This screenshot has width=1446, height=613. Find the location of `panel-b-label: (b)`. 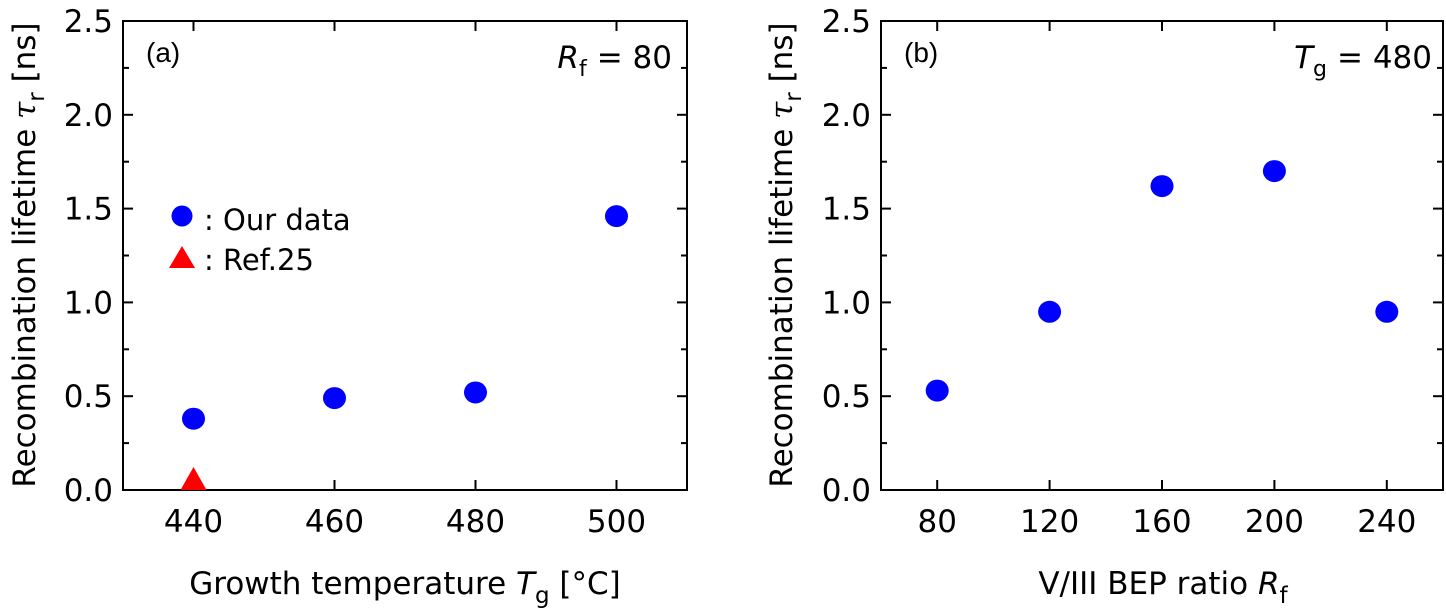

panel-b-label: (b) is located at coordinates (921, 52).